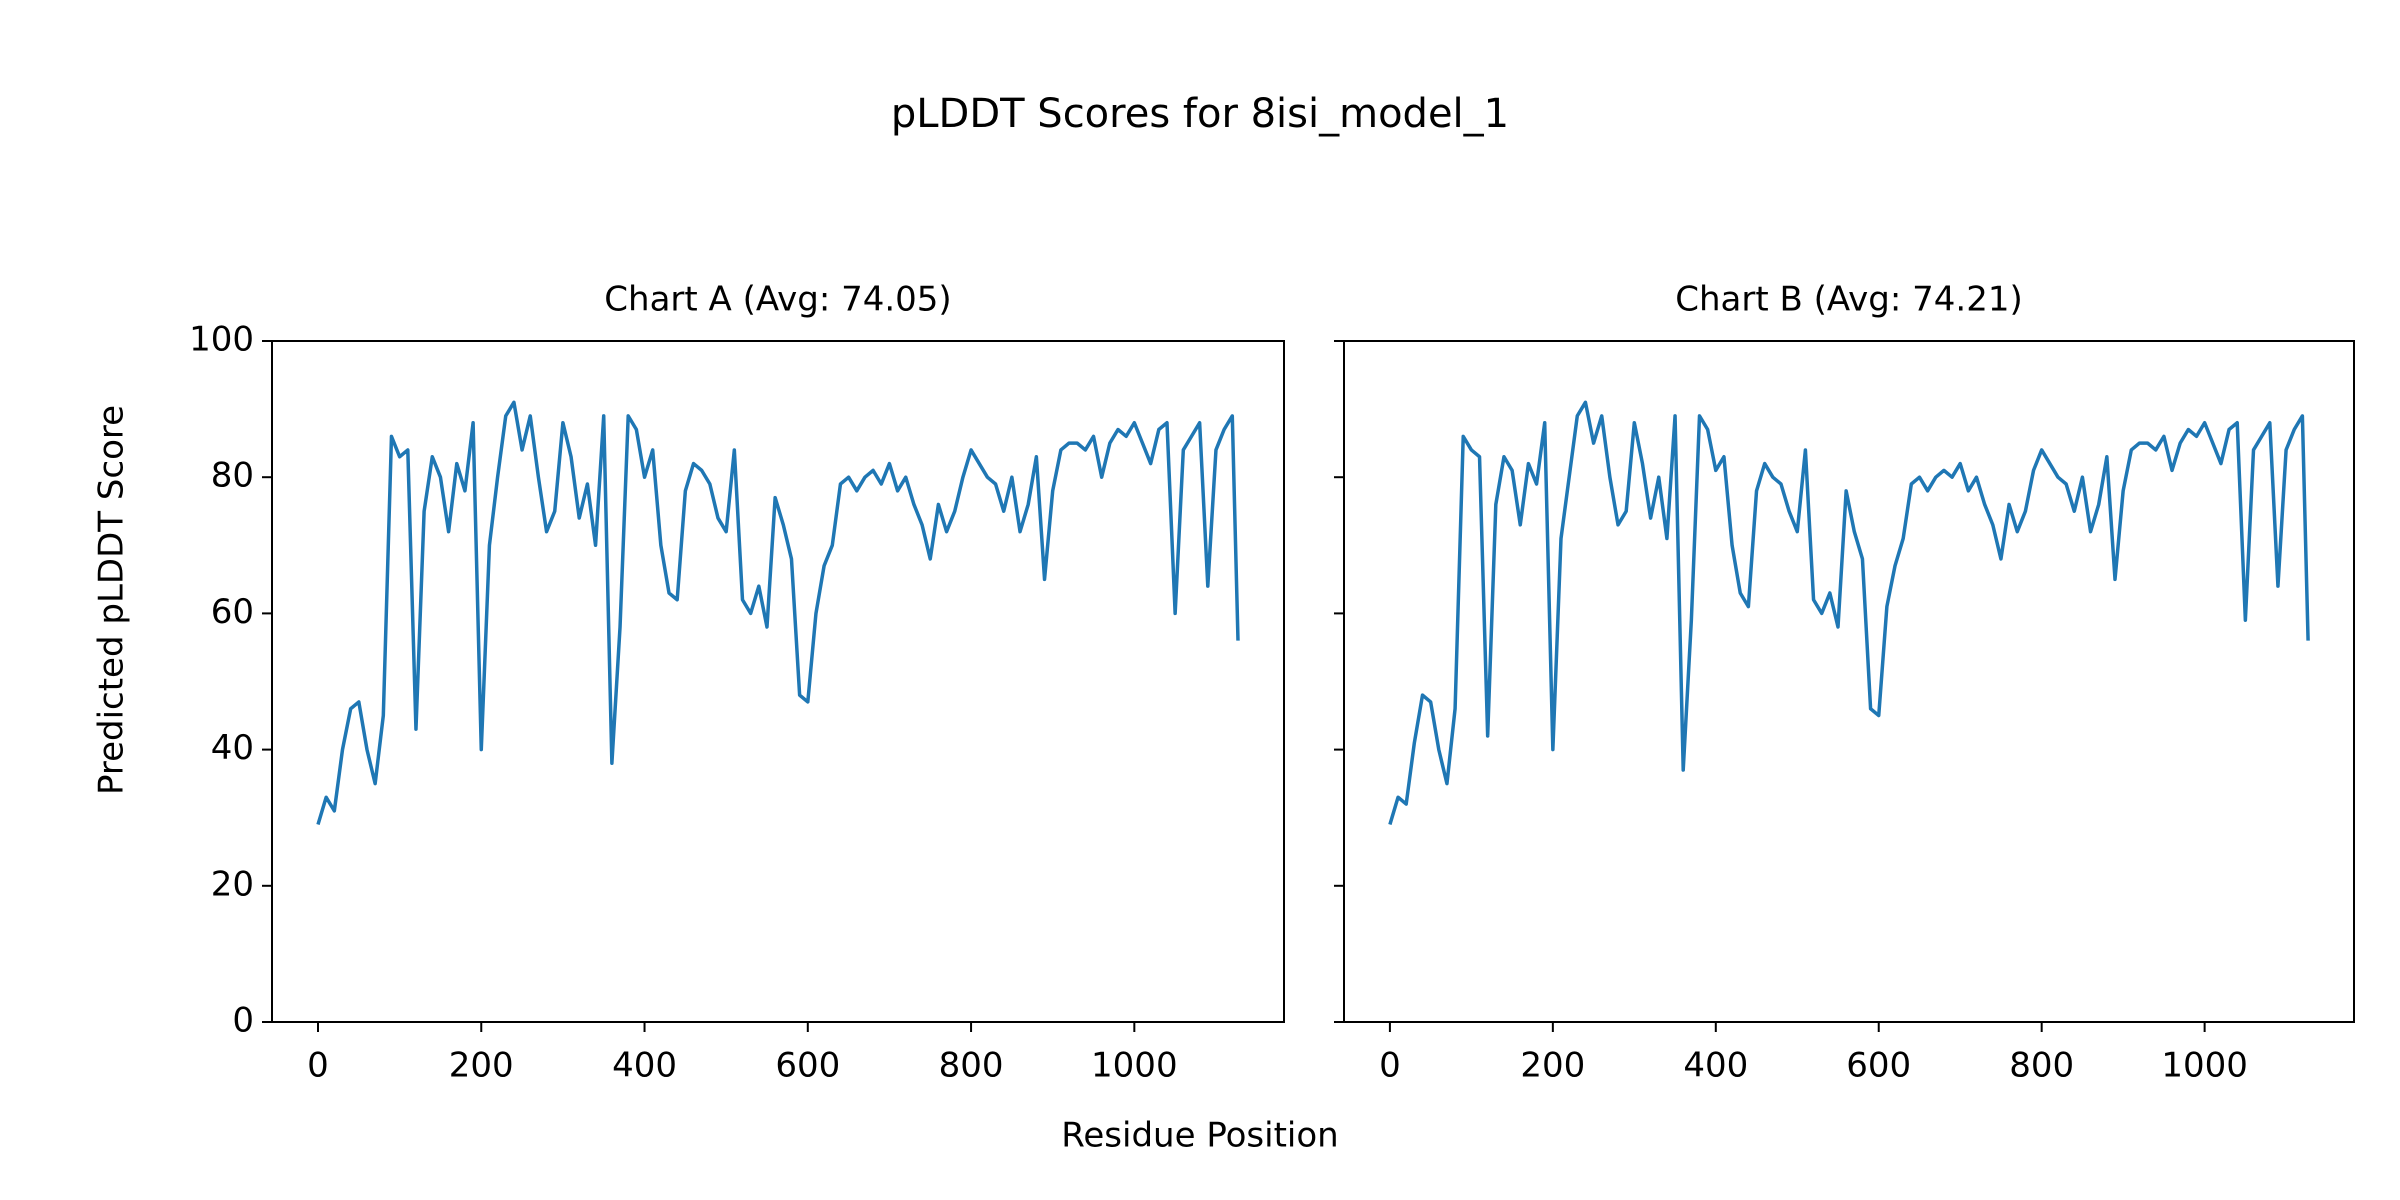  Describe the element at coordinates (777, 300) in the screenshot. I see `subplot-title: Chart A (Avg: 74.05)` at that location.